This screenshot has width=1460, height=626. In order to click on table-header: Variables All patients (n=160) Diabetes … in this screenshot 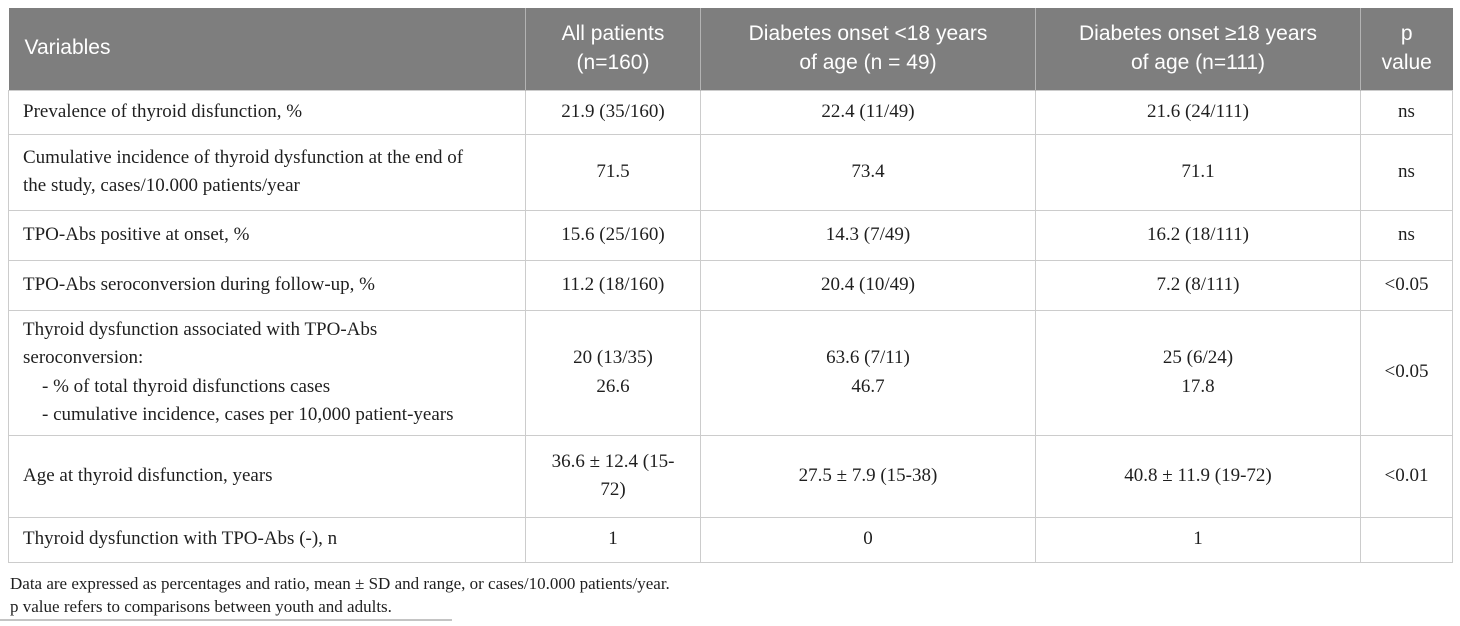, I will do `click(730, 49)`.